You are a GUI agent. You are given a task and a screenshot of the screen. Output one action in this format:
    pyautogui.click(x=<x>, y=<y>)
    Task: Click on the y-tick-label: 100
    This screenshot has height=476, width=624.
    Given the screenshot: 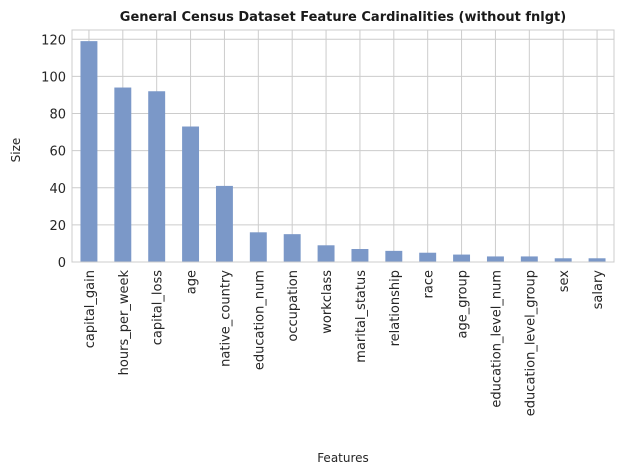 What is the action you would take?
    pyautogui.click(x=53, y=77)
    